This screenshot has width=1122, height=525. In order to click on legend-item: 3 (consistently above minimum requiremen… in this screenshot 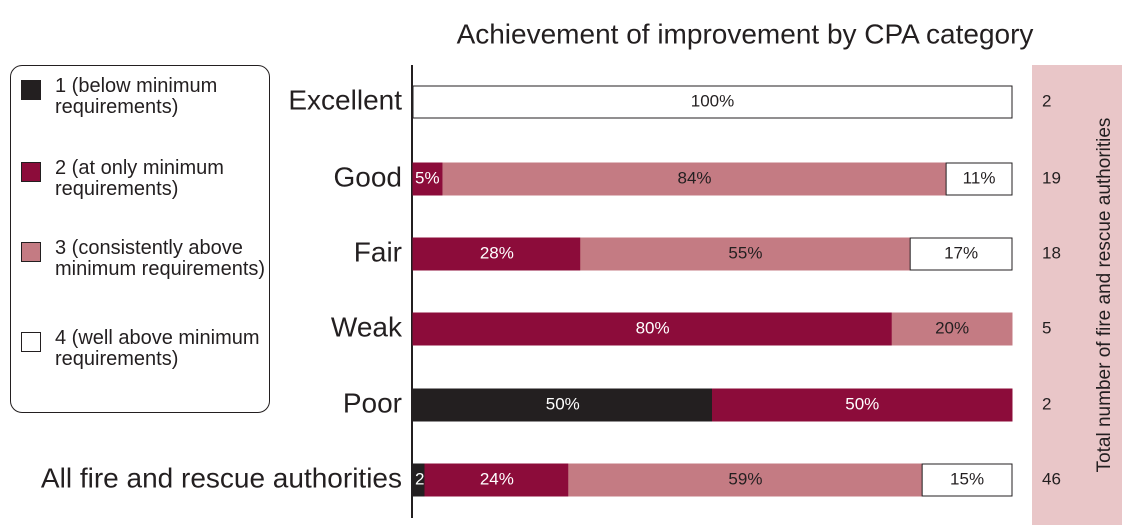, I will do `click(143, 259)`.